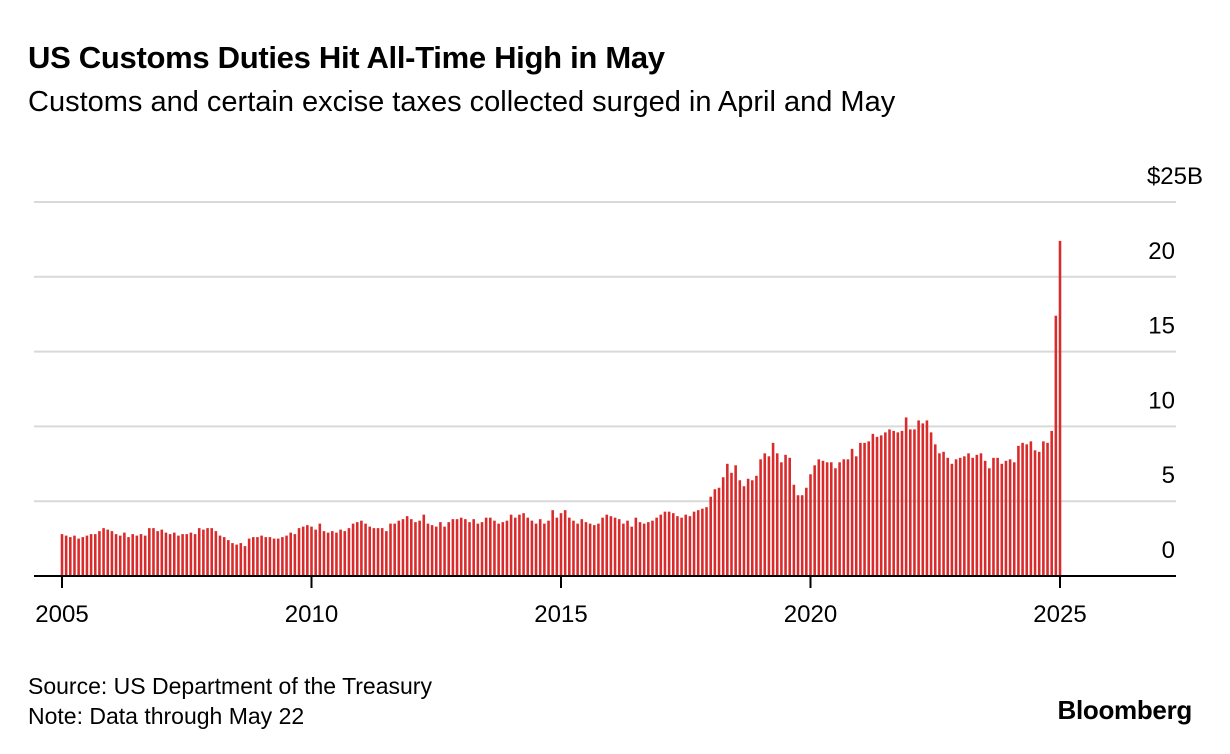  I want to click on bloomberg-logo: Bloomberg, so click(1124, 710).